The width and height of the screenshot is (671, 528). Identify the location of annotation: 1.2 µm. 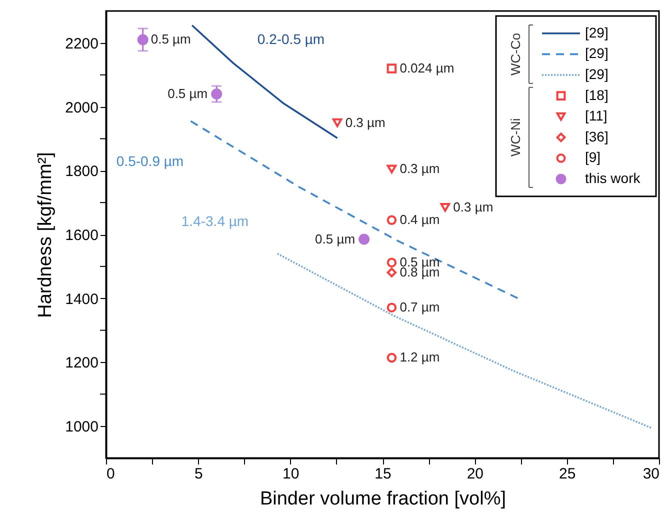
(420, 357).